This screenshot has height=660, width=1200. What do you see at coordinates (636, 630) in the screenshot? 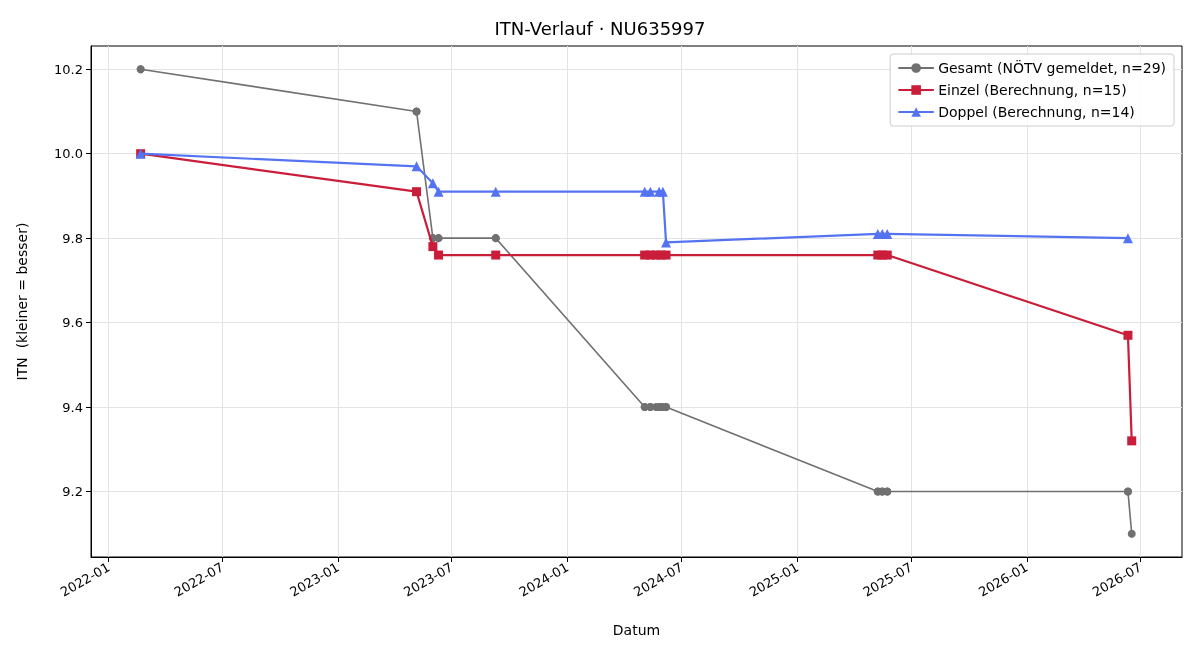
I see `x-axis-title: Datum` at bounding box center [636, 630].